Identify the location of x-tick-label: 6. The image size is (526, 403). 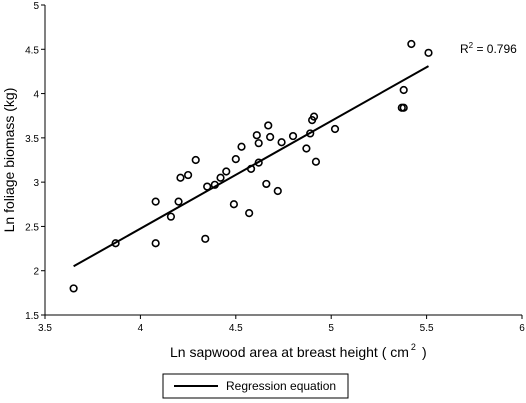
(522, 328).